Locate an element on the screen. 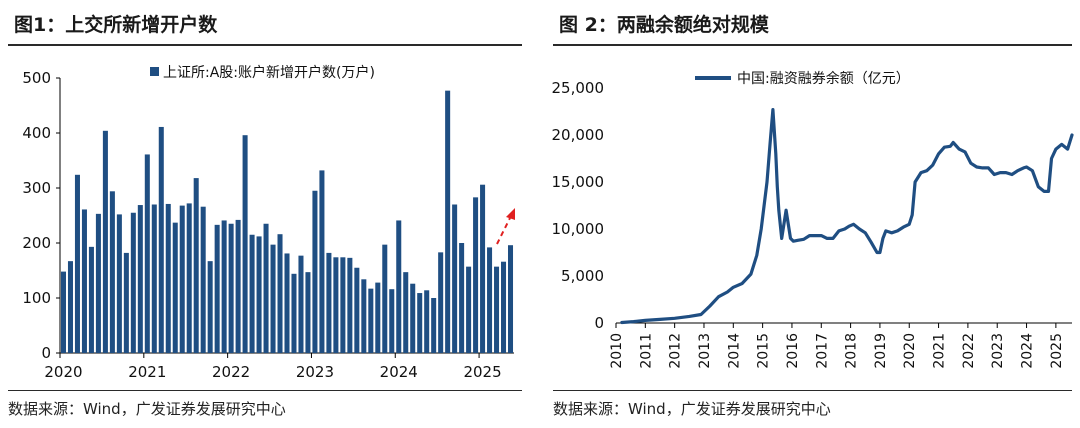  x-tick-label: 2020 is located at coordinates (910, 351).